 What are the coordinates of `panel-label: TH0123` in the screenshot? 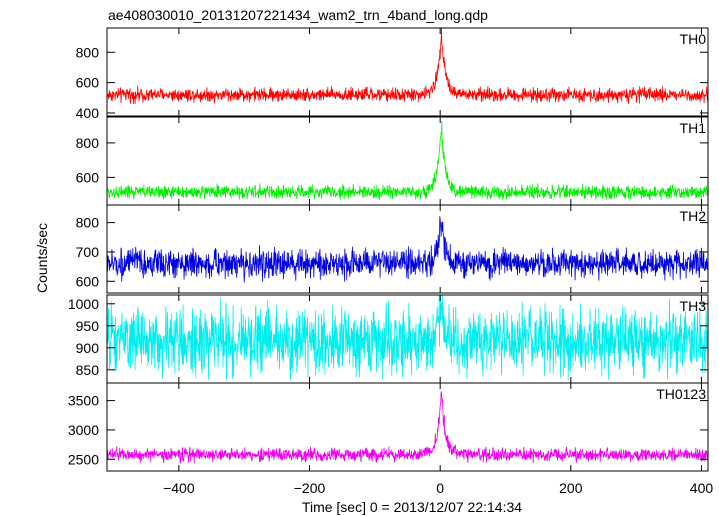 It's located at (681, 394).